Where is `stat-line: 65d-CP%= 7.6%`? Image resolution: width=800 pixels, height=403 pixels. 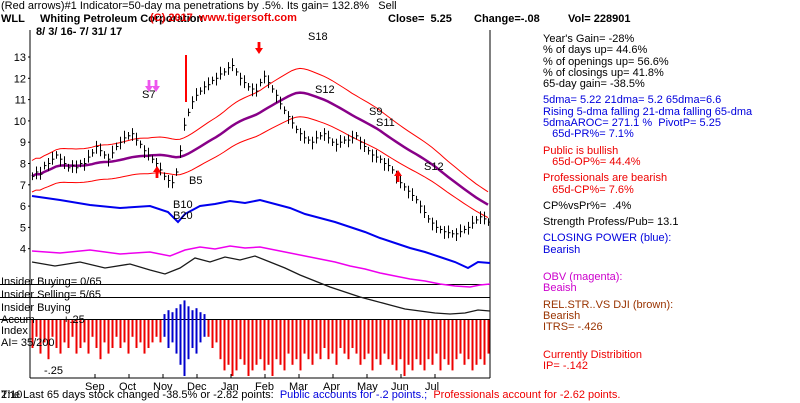 stat-line: 65d-CP%= 7.6% is located at coordinates (588, 189).